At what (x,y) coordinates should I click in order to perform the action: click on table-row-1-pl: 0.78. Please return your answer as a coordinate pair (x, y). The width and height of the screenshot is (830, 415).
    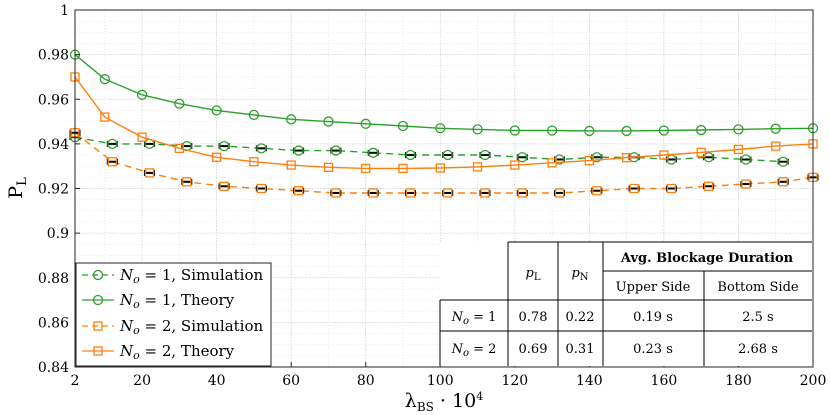
    Looking at the image, I should click on (533, 317).